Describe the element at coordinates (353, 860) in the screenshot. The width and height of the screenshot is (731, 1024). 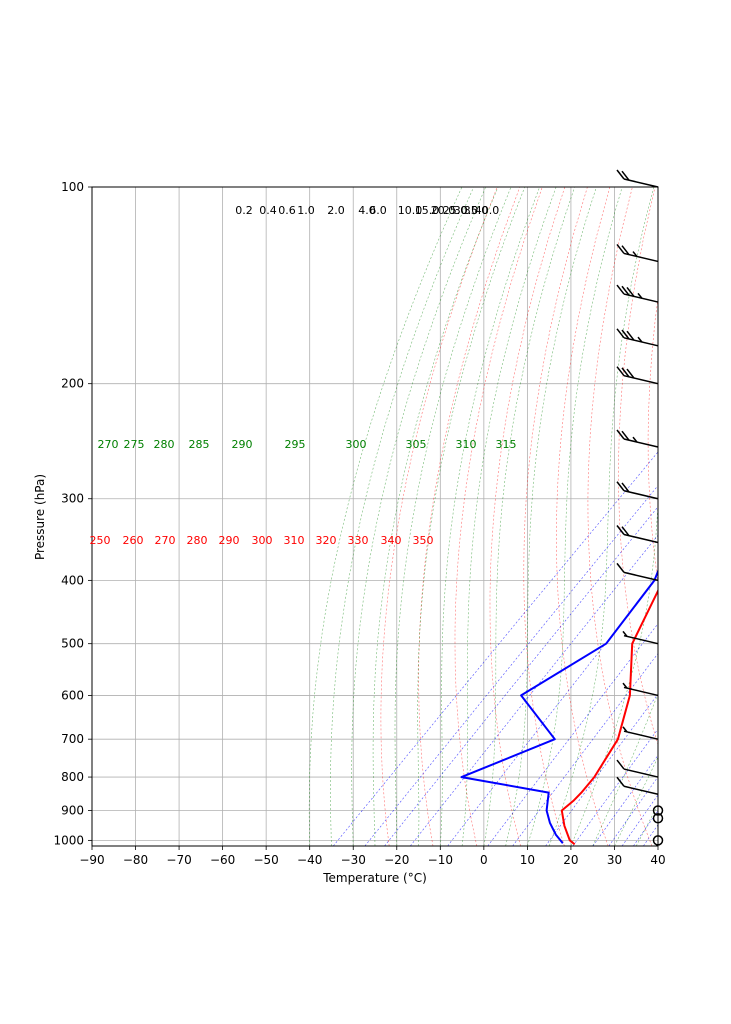
I see `x-tick-label: −30` at that location.